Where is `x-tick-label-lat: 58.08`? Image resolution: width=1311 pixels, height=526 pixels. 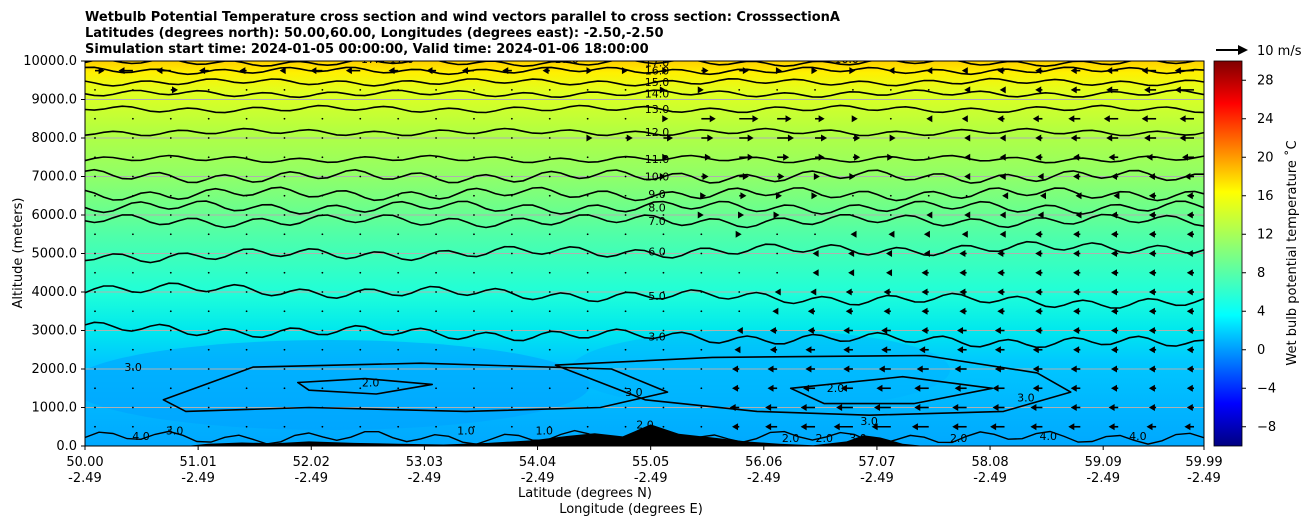 x-tick-label-lat: 58.08 is located at coordinates (989, 462).